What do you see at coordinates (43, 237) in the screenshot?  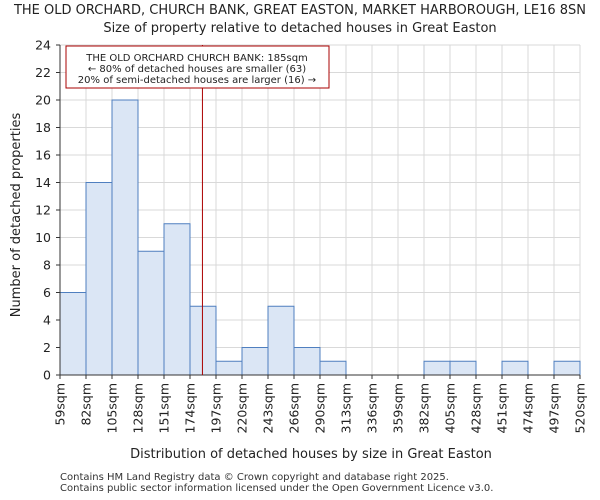 I see `y-tick-label: 10` at bounding box center [43, 237].